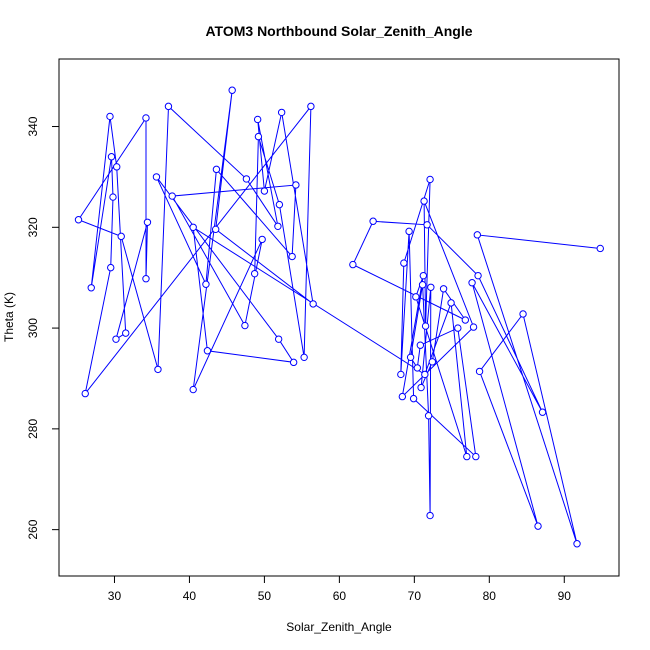 This screenshot has width=650, height=650. Describe the element at coordinates (115, 596) in the screenshot. I see `x-tick-label: 30` at that location.